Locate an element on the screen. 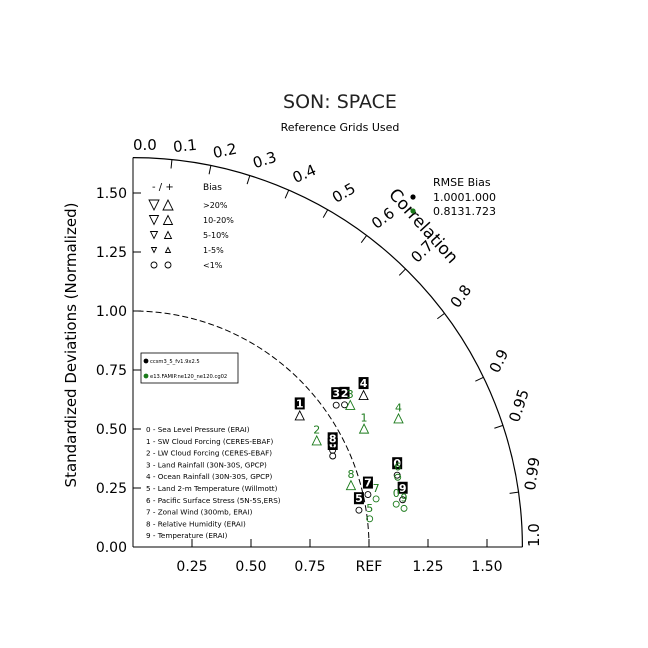  stats-legend: RMSE Bias 1.0001.000 0.8131.723 is located at coordinates (453, 197).